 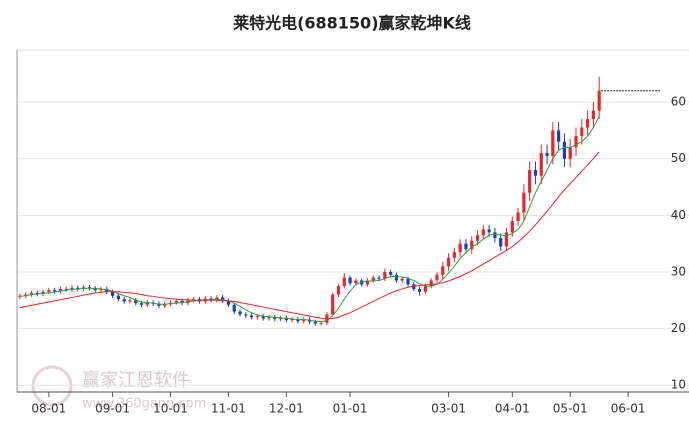 I want to click on x-tick-label: 10-01, so click(x=170, y=409).